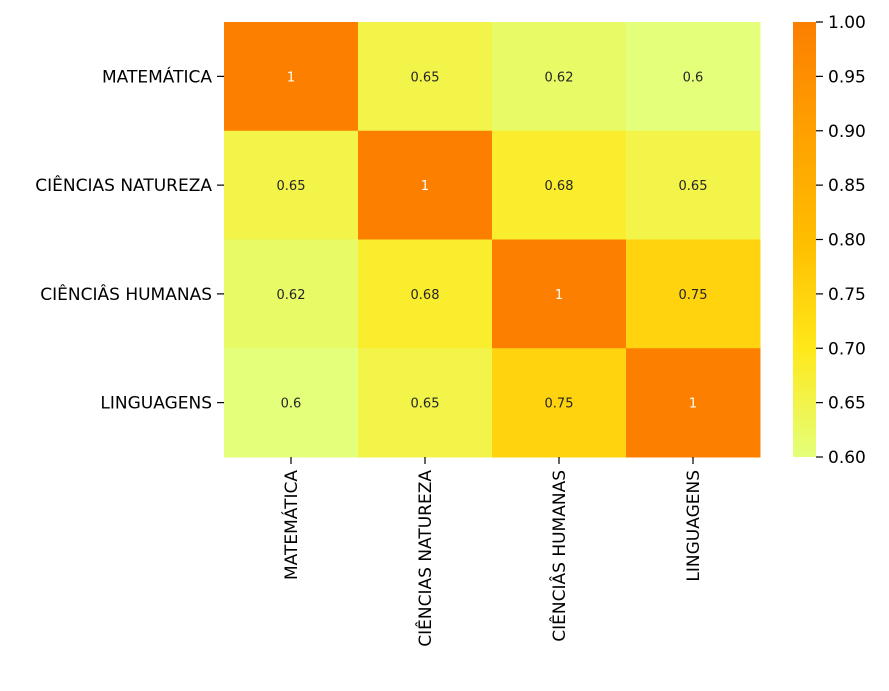  I want to click on colorbar-tick-label: 0.65, so click(847, 404).